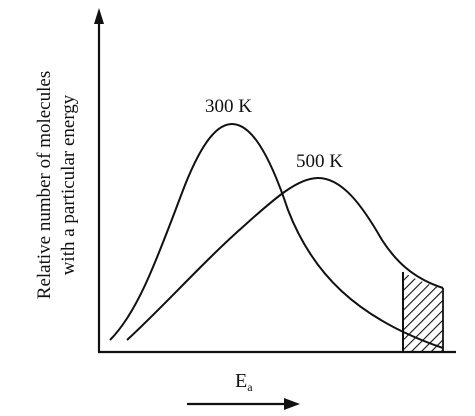 The height and width of the screenshot is (416, 475). What do you see at coordinates (292, 404) in the screenshot?
I see `x-direction-arrowhead` at bounding box center [292, 404].